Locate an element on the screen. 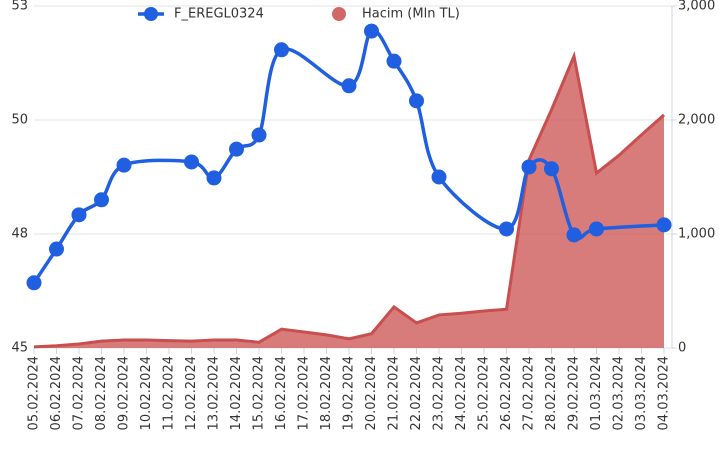 The image size is (719, 470). x-tick-label: 09.02.2024 is located at coordinates (124, 393).